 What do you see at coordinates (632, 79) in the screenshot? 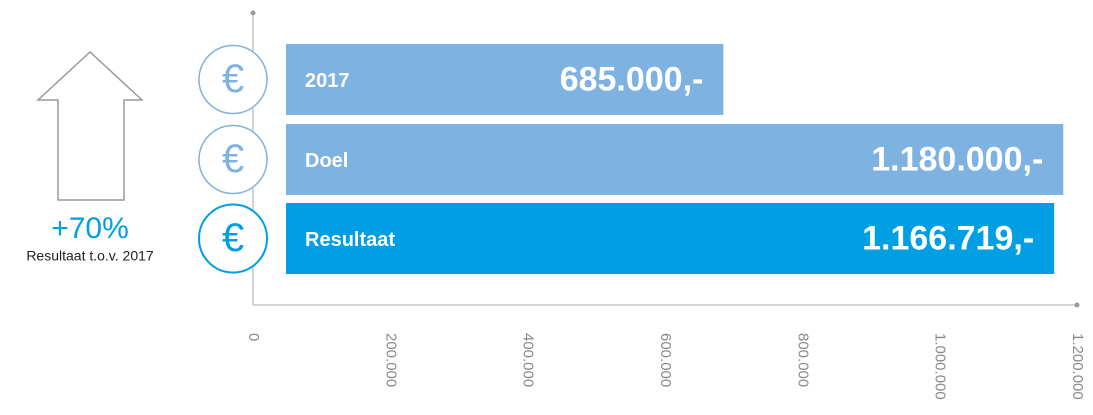
I see `value-label: 685.000,-` at bounding box center [632, 79].